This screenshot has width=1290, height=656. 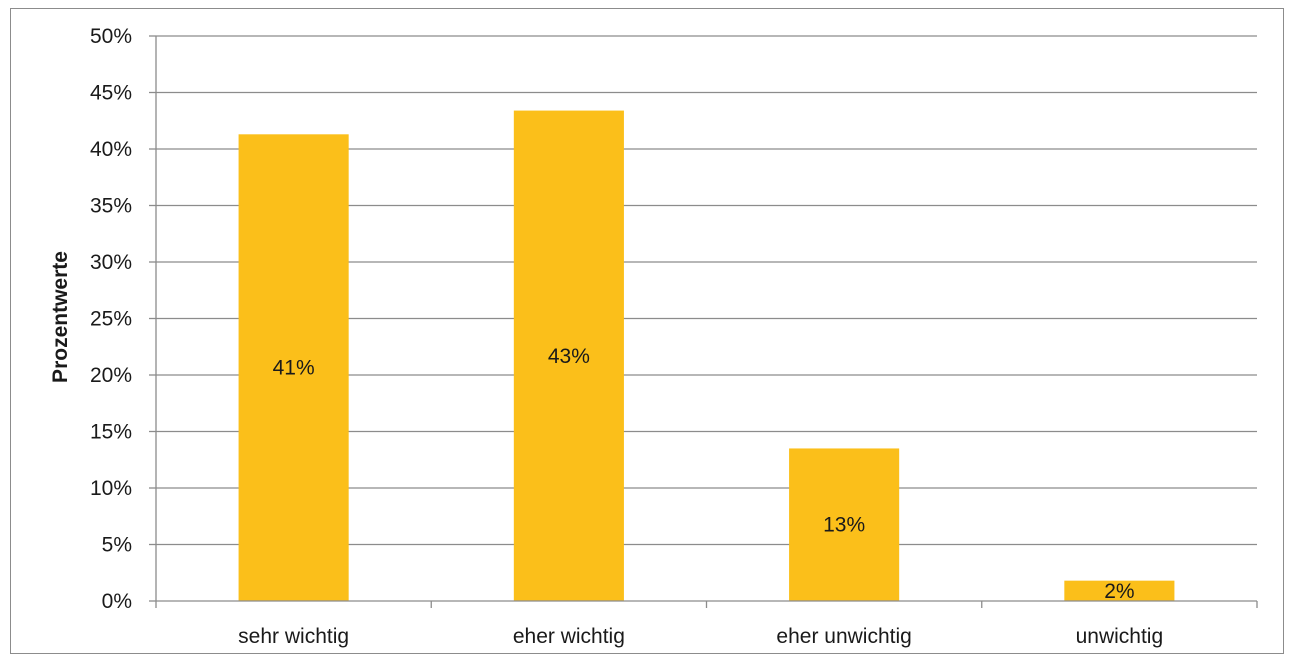 What do you see at coordinates (111, 149) in the screenshot?
I see `y-tick-label: 40%` at bounding box center [111, 149].